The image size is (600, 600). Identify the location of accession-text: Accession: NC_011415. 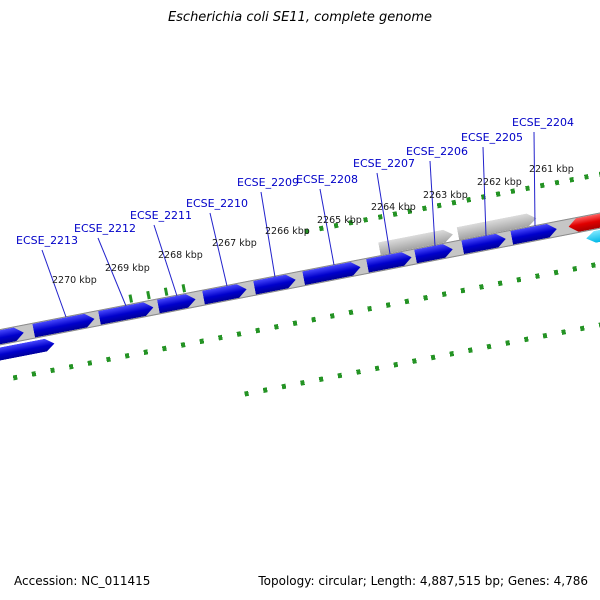
(82, 581).